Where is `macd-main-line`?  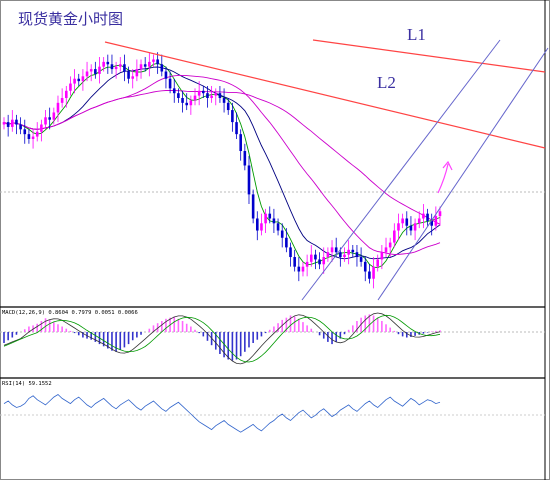 macd-main-line is located at coordinates (222, 338).